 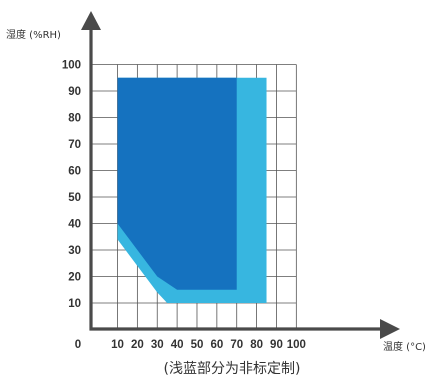 What do you see at coordinates (296, 345) in the screenshot?
I see `x-tick-label: 100` at bounding box center [296, 345].